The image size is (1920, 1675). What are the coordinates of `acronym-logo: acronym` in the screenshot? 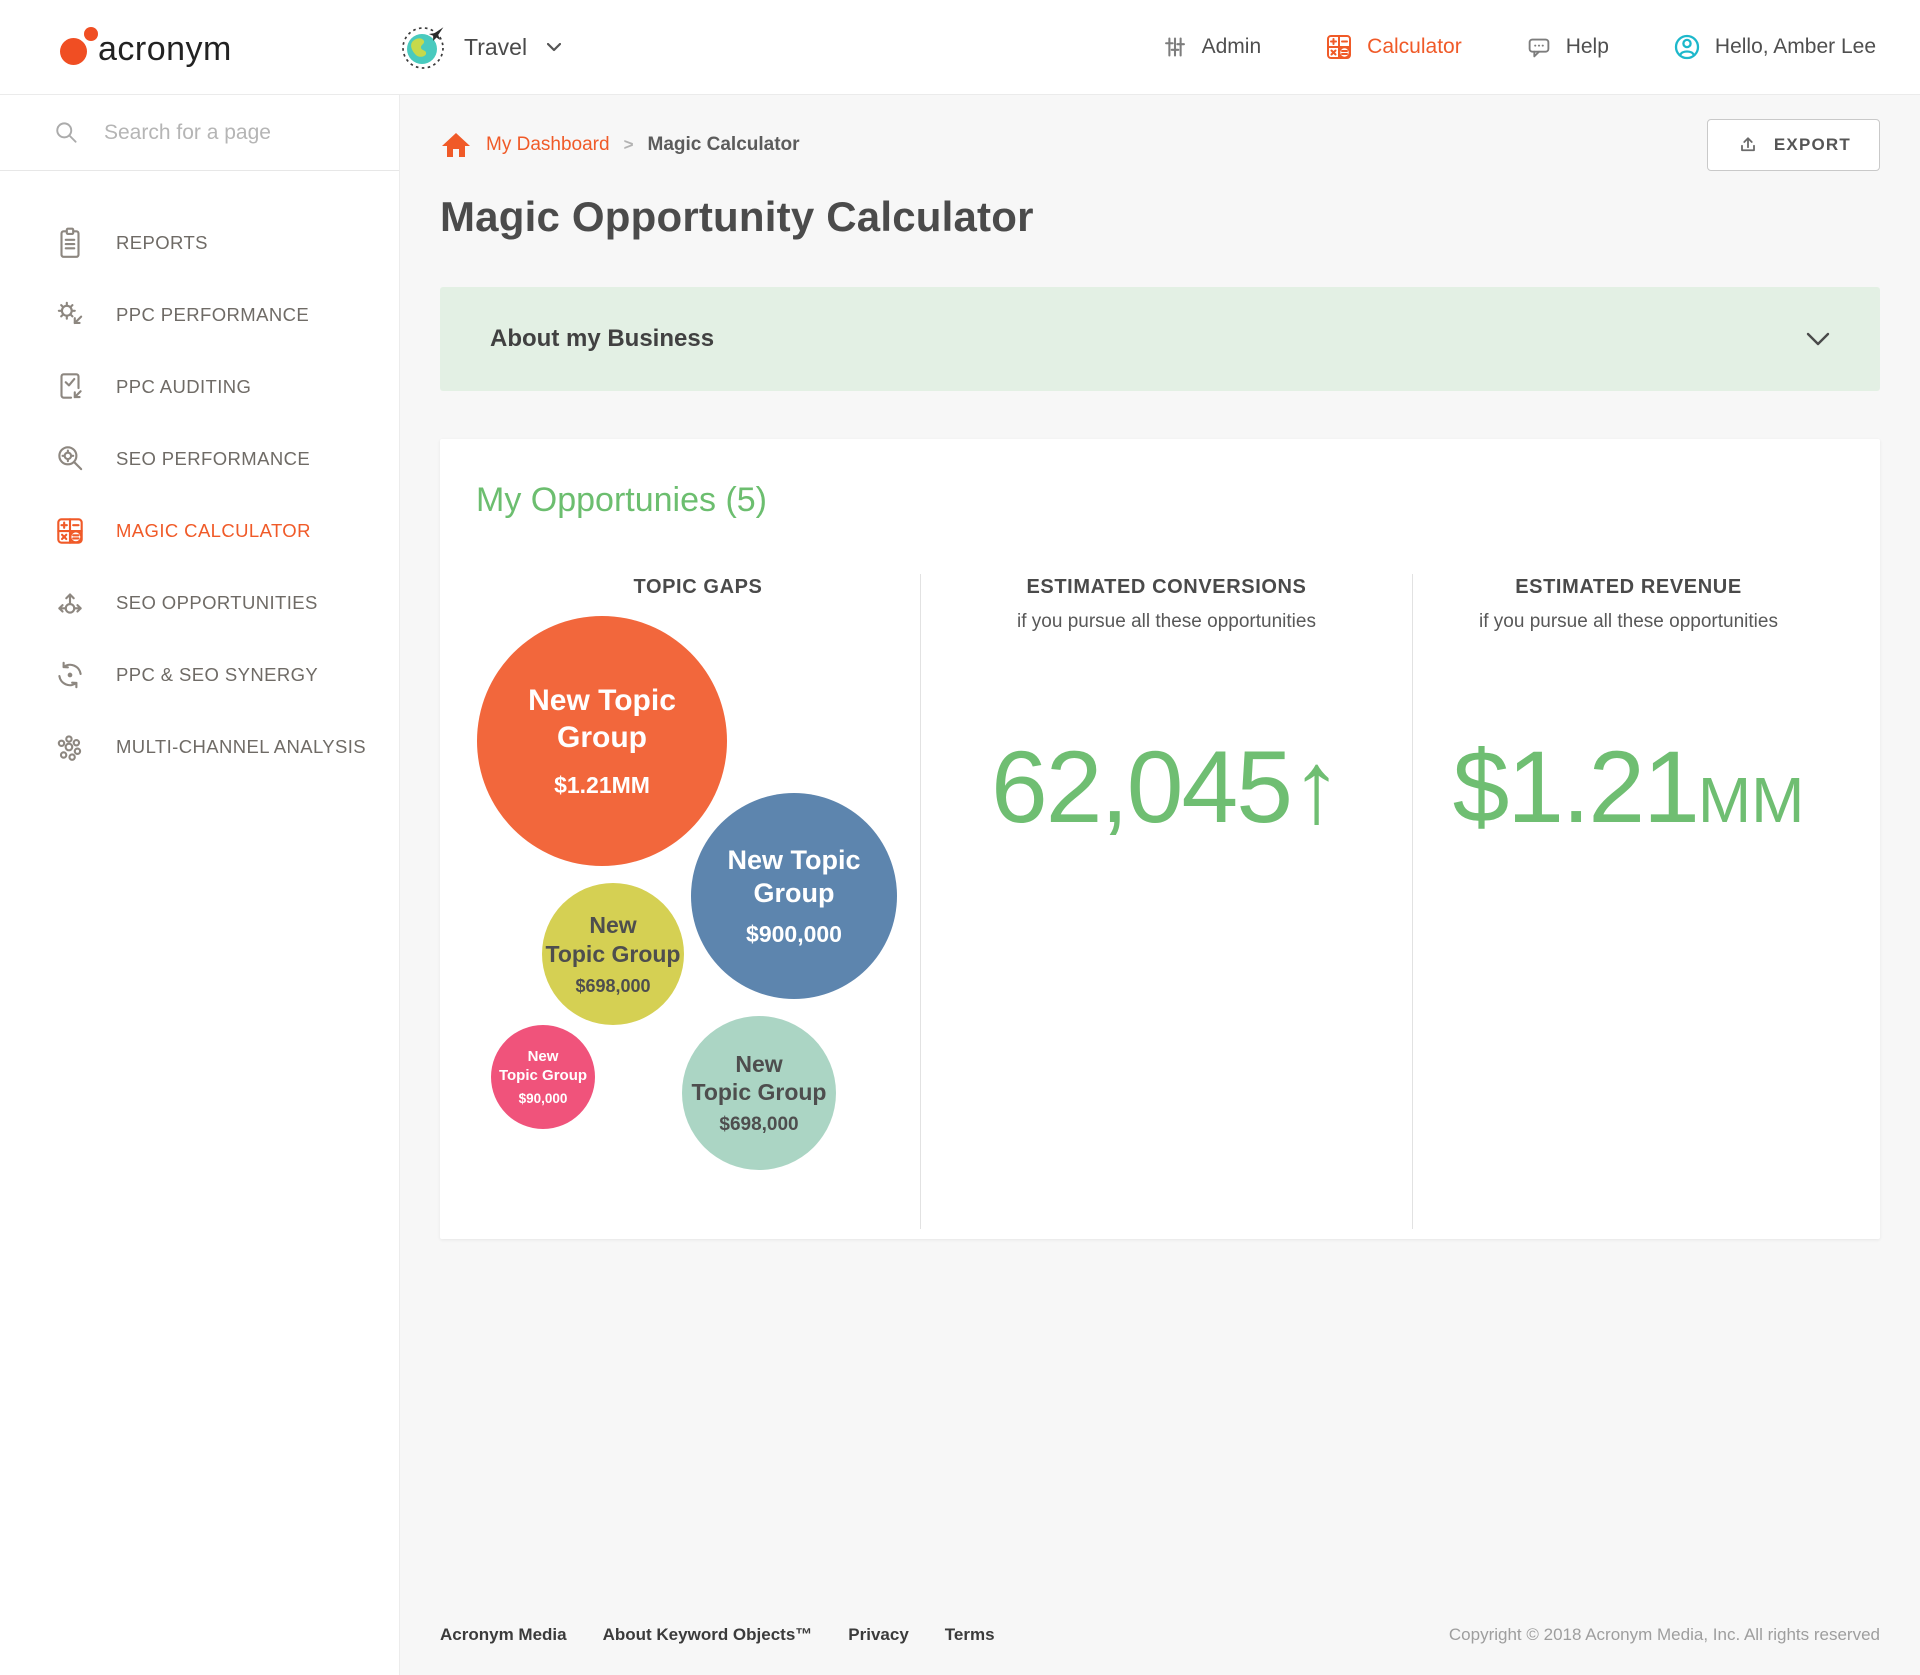 It's located at (230, 47).